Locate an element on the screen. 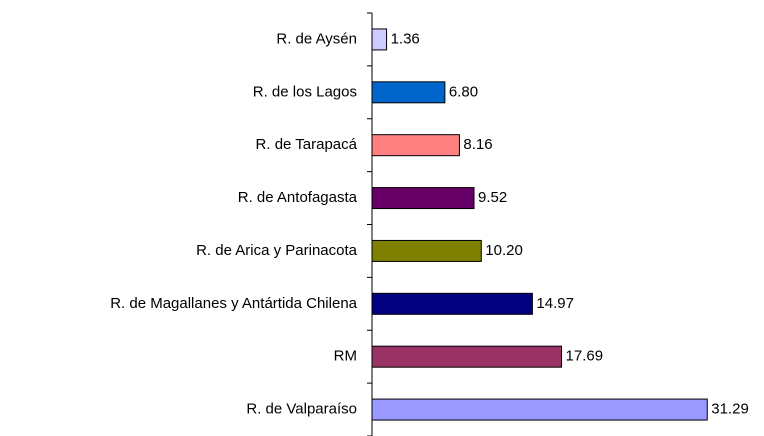 This screenshot has height=436, width=764. y-tick-label: R. de Arica y Parinacota is located at coordinates (277, 250).